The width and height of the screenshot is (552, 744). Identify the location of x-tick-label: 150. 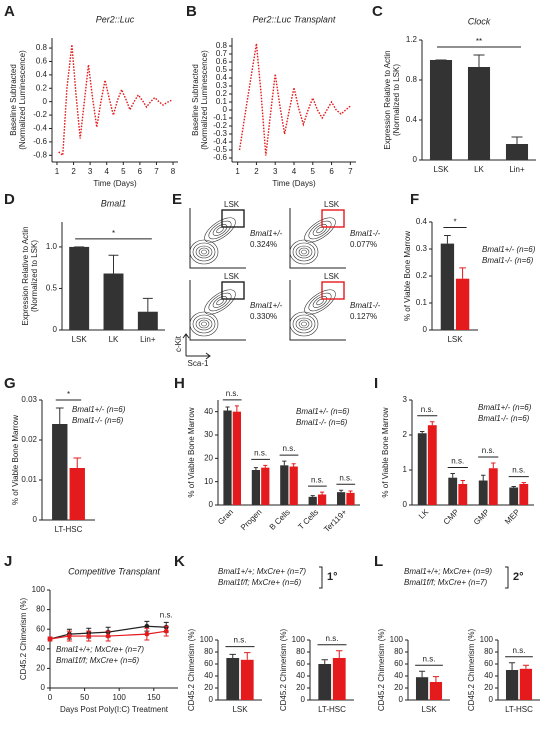
(154, 697).